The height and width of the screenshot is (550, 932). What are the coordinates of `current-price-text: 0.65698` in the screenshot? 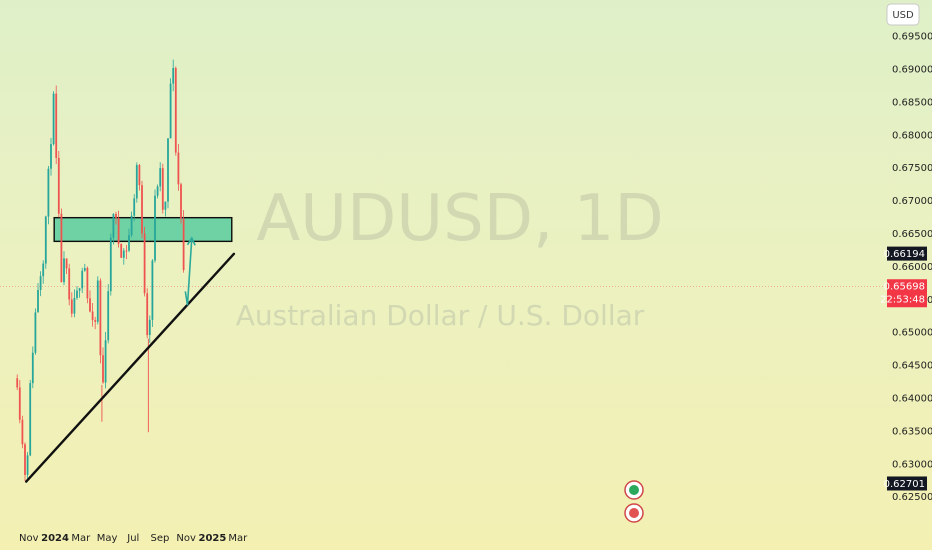 It's located at (904, 287).